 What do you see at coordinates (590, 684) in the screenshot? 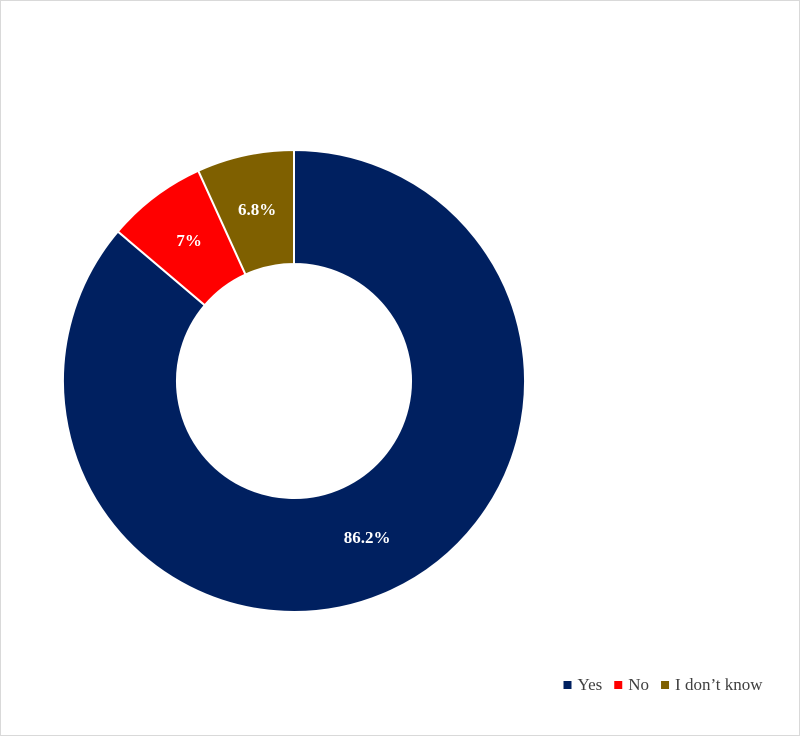
I see `legend-label: Yes` at bounding box center [590, 684].